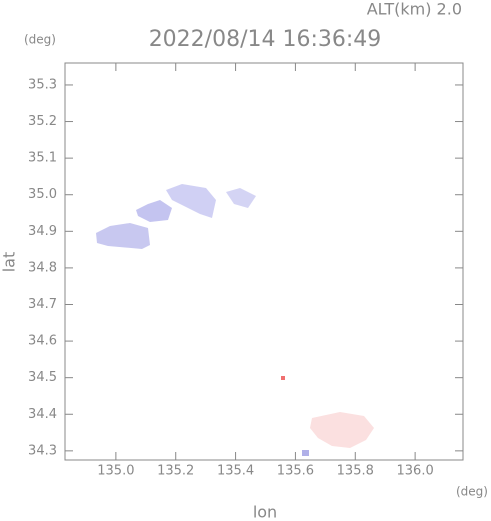 The height and width of the screenshot is (521, 491). What do you see at coordinates (42, 450) in the screenshot?
I see `y-tick-label: 34.3` at bounding box center [42, 450].